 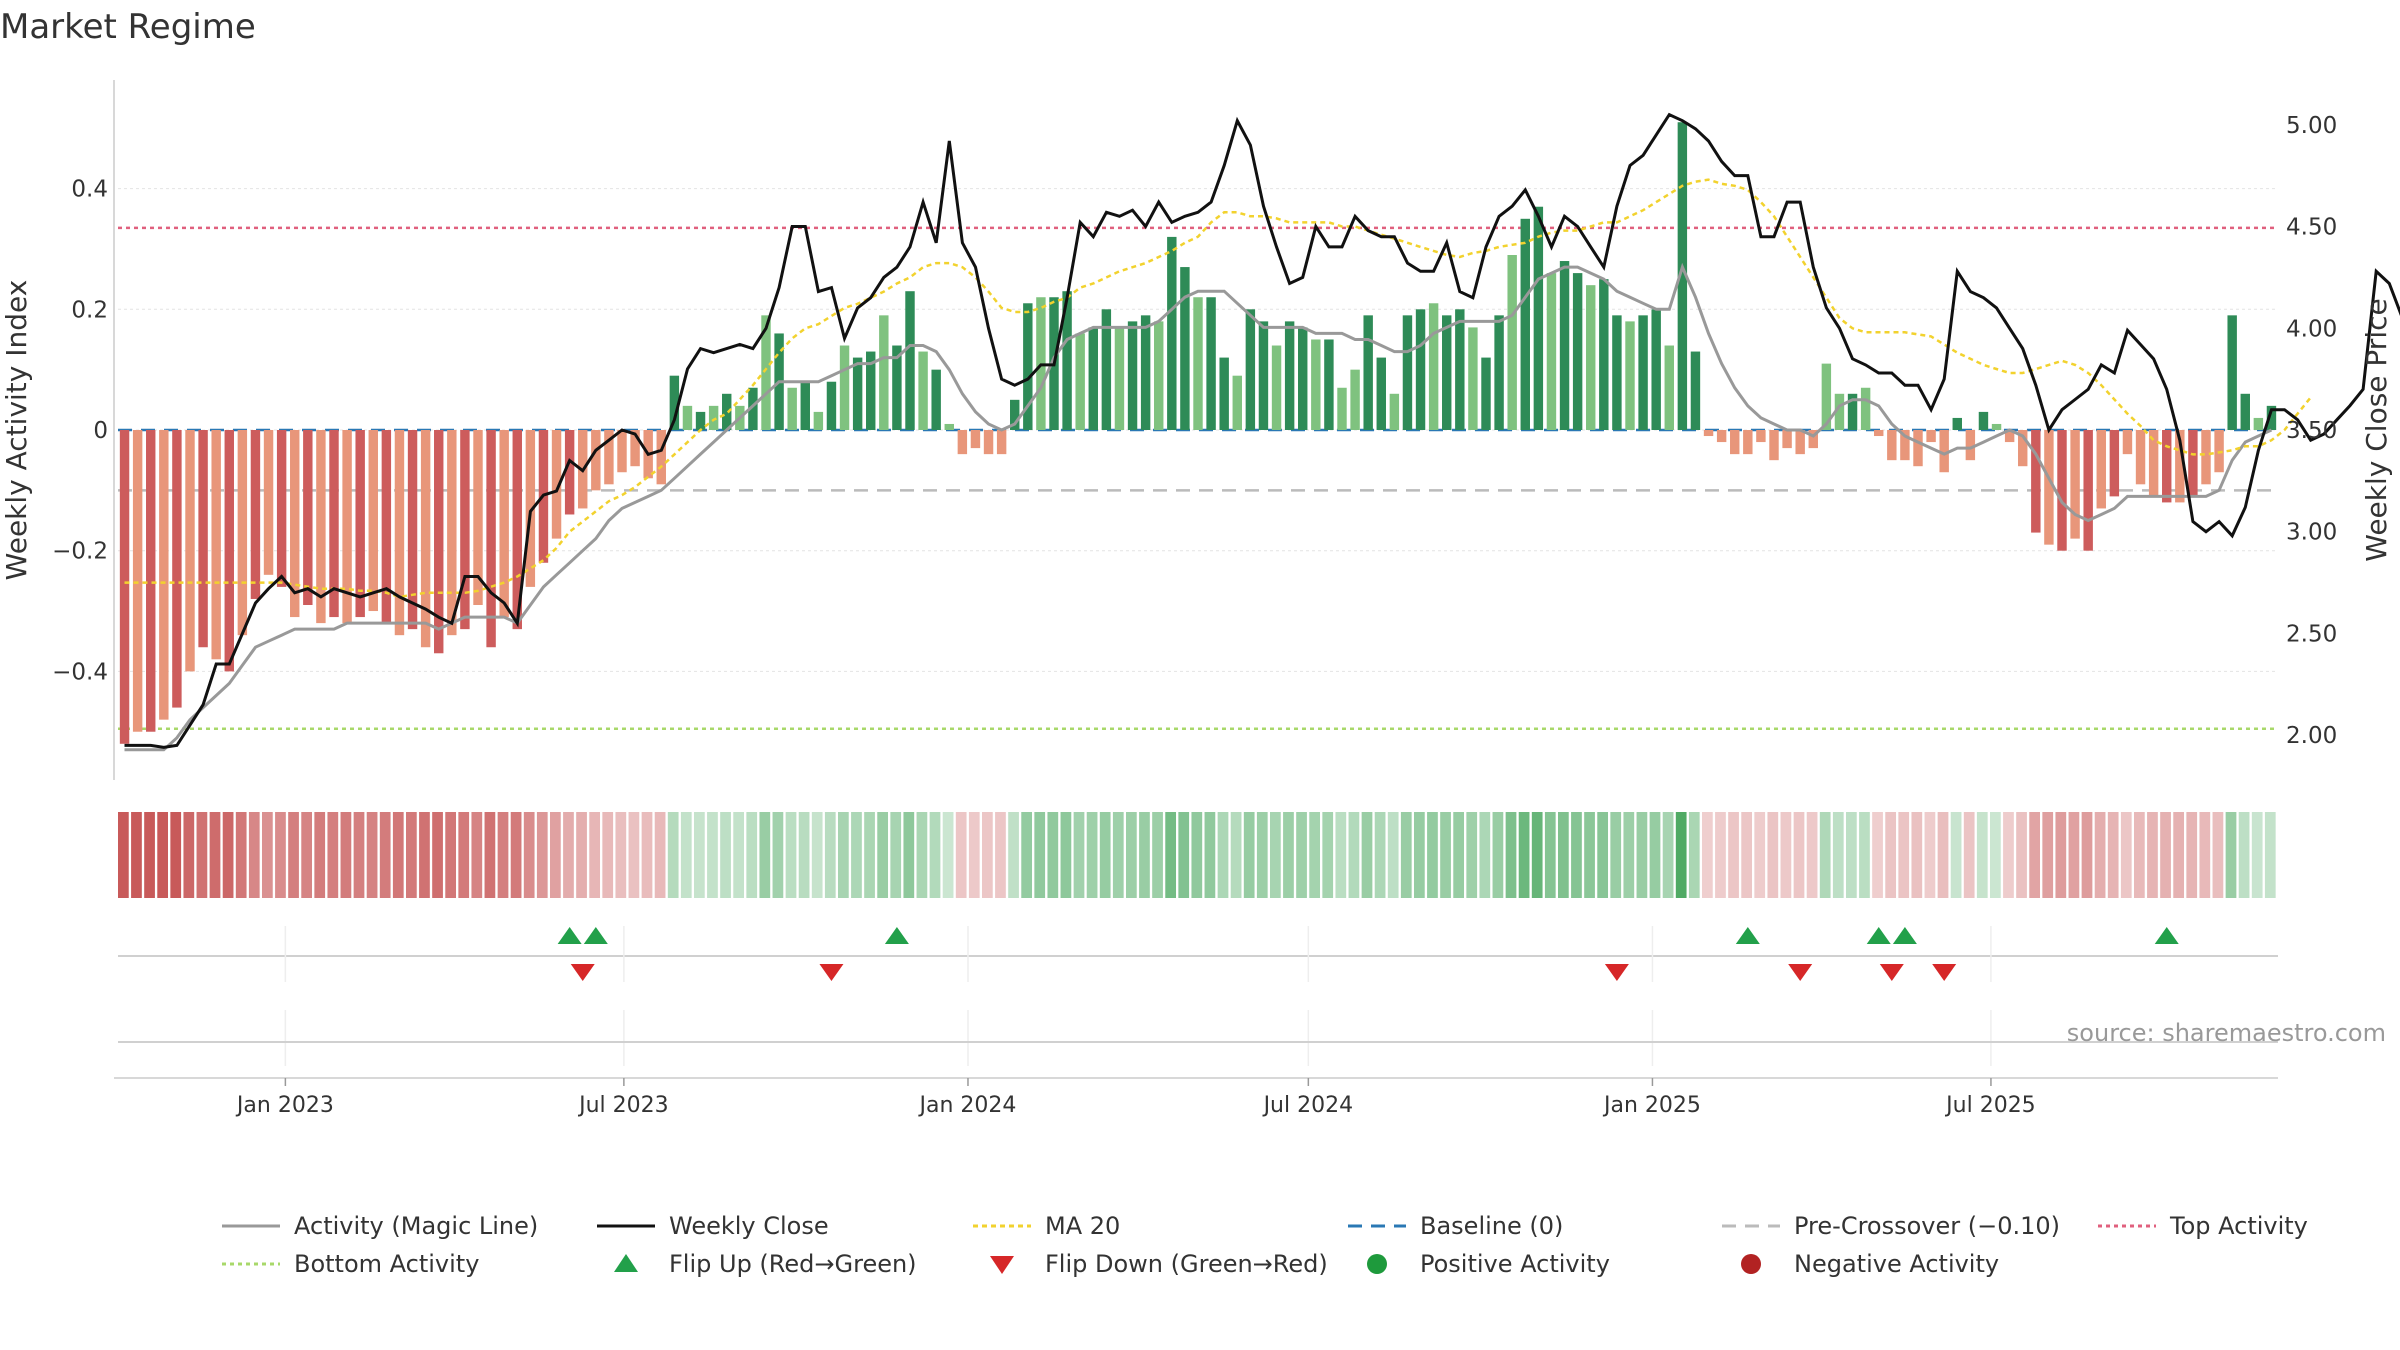 I want to click on legend-item-flipup: Flip Up (Red→Green), so click(x=765, y=1264).